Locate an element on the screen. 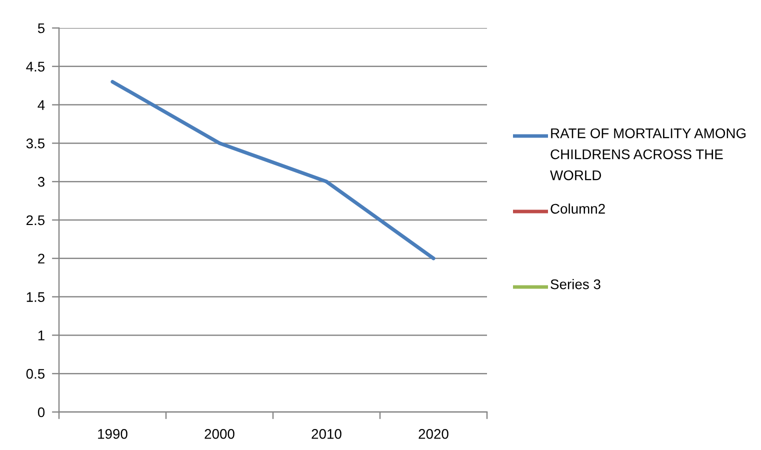 The height and width of the screenshot is (450, 761). y-tick-label: 2 is located at coordinates (41, 259).